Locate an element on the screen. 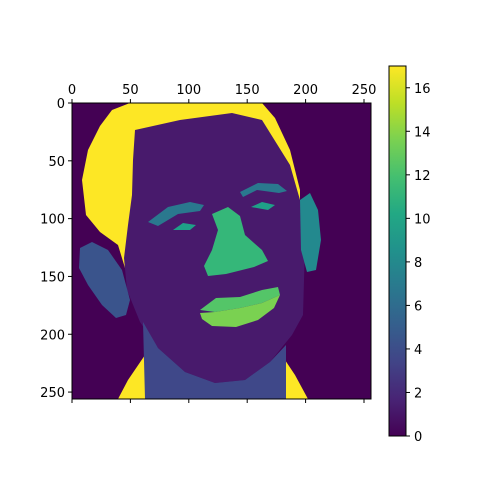 The width and height of the screenshot is (480, 480). colorbar-tick-label-10: 10 is located at coordinates (422, 219).